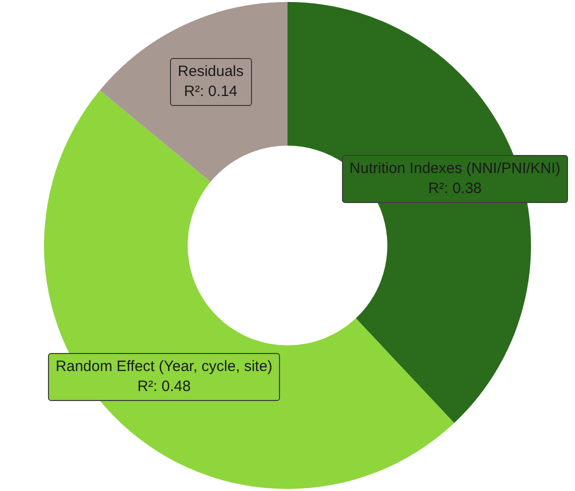 The width and height of the screenshot is (575, 491). What do you see at coordinates (211, 72) in the screenshot?
I see `slice-label: Residuals` at bounding box center [211, 72].